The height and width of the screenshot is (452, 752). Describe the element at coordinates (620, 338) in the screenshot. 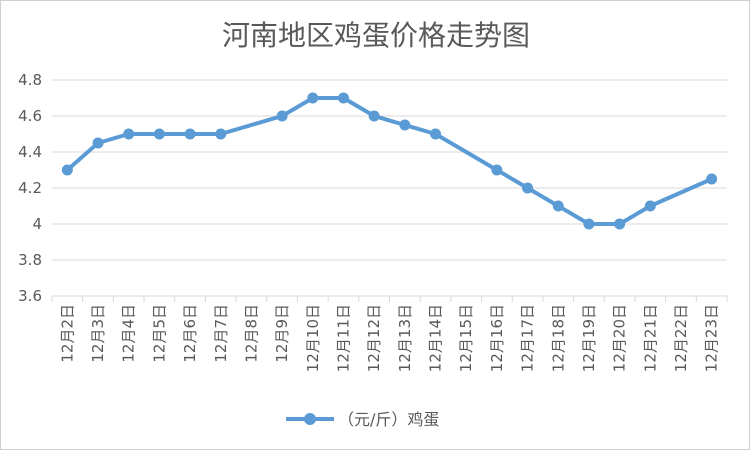

I see `x-tick-label: 12月20日` at that location.